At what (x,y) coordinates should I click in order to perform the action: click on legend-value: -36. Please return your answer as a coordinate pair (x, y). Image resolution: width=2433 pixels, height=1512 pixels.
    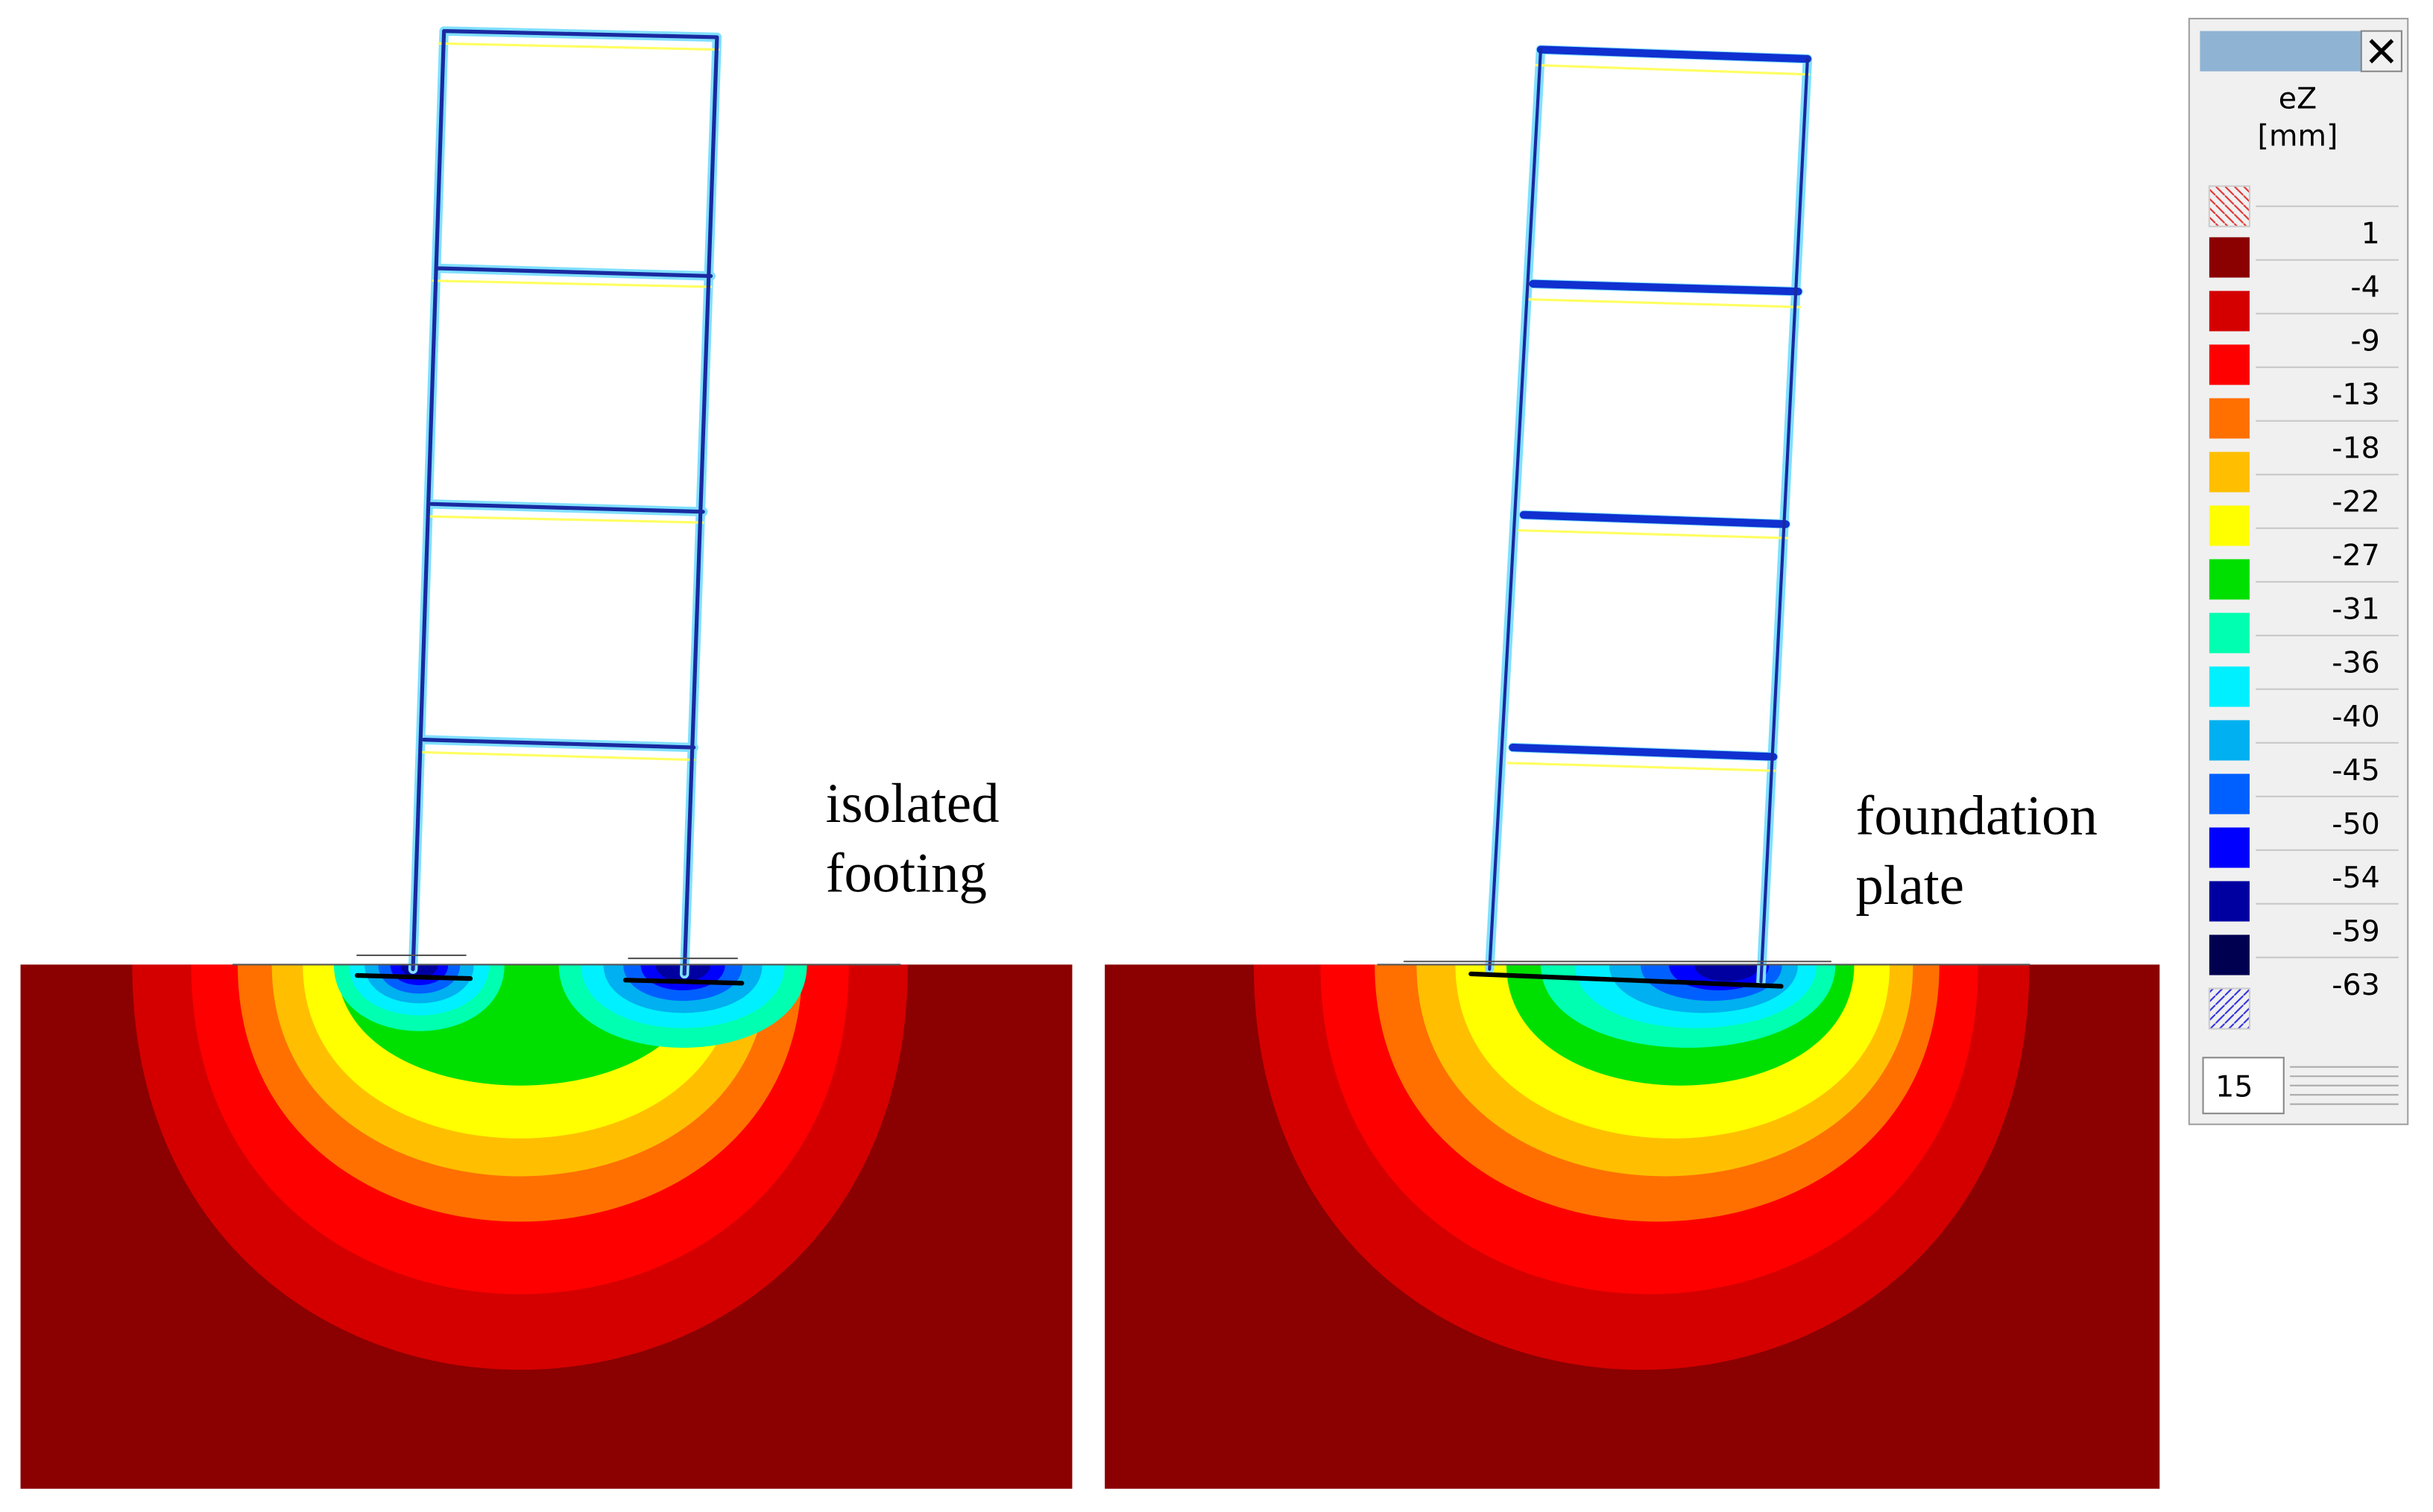
    Looking at the image, I should click on (2356, 663).